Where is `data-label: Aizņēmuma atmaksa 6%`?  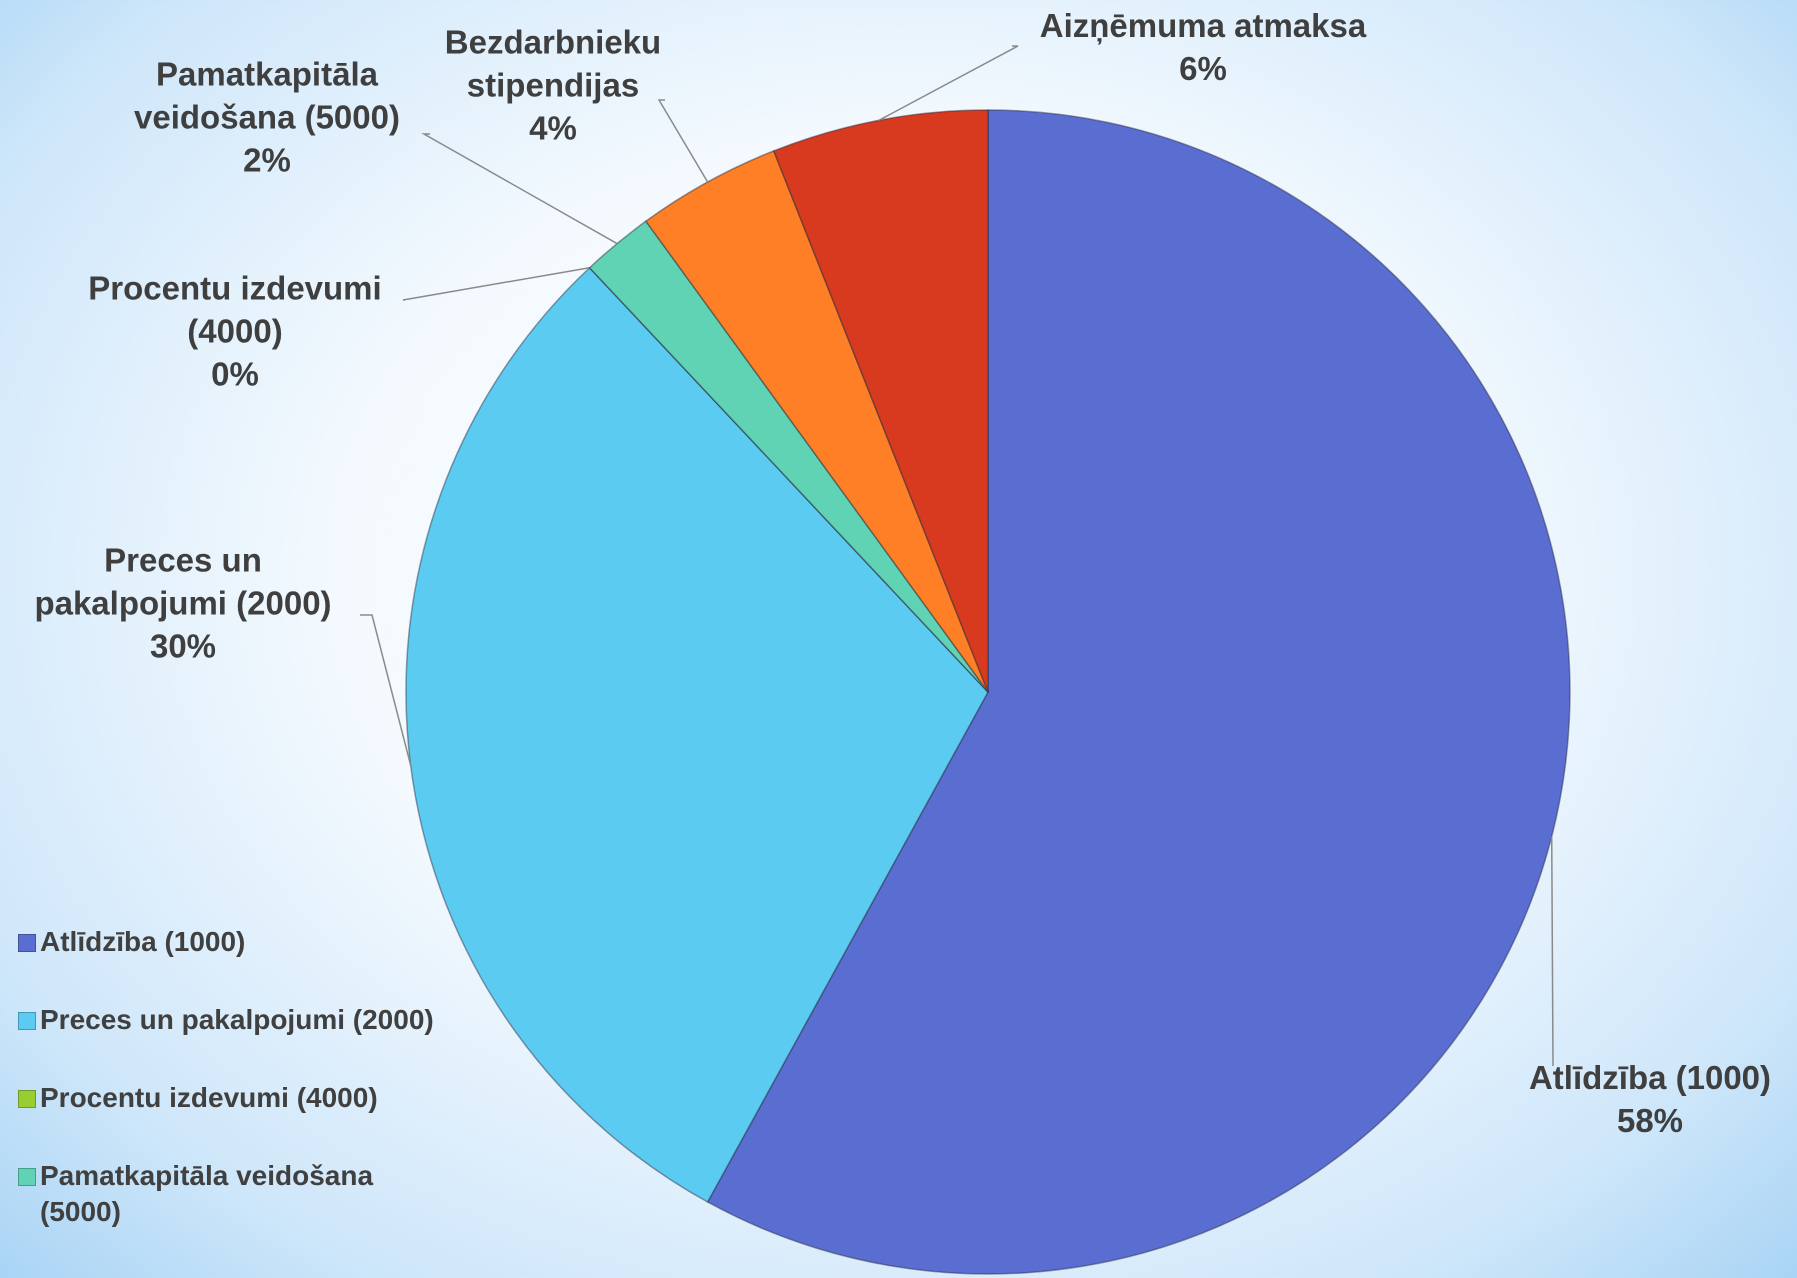
data-label: Aizņēmuma atmaksa 6% is located at coordinates (1203, 48).